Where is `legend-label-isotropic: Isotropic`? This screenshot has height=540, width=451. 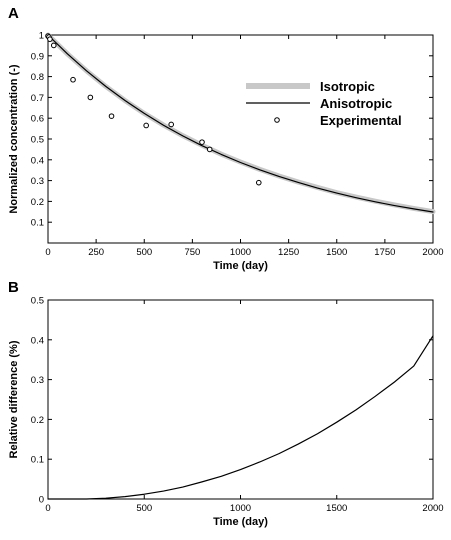
legend-label-isotropic: Isotropic is located at coordinates (347, 86).